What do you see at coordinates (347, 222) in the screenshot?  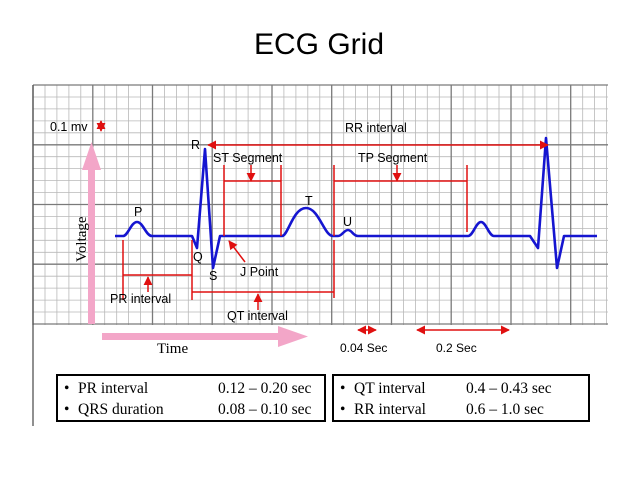 I see `wave-u-label: U` at bounding box center [347, 222].